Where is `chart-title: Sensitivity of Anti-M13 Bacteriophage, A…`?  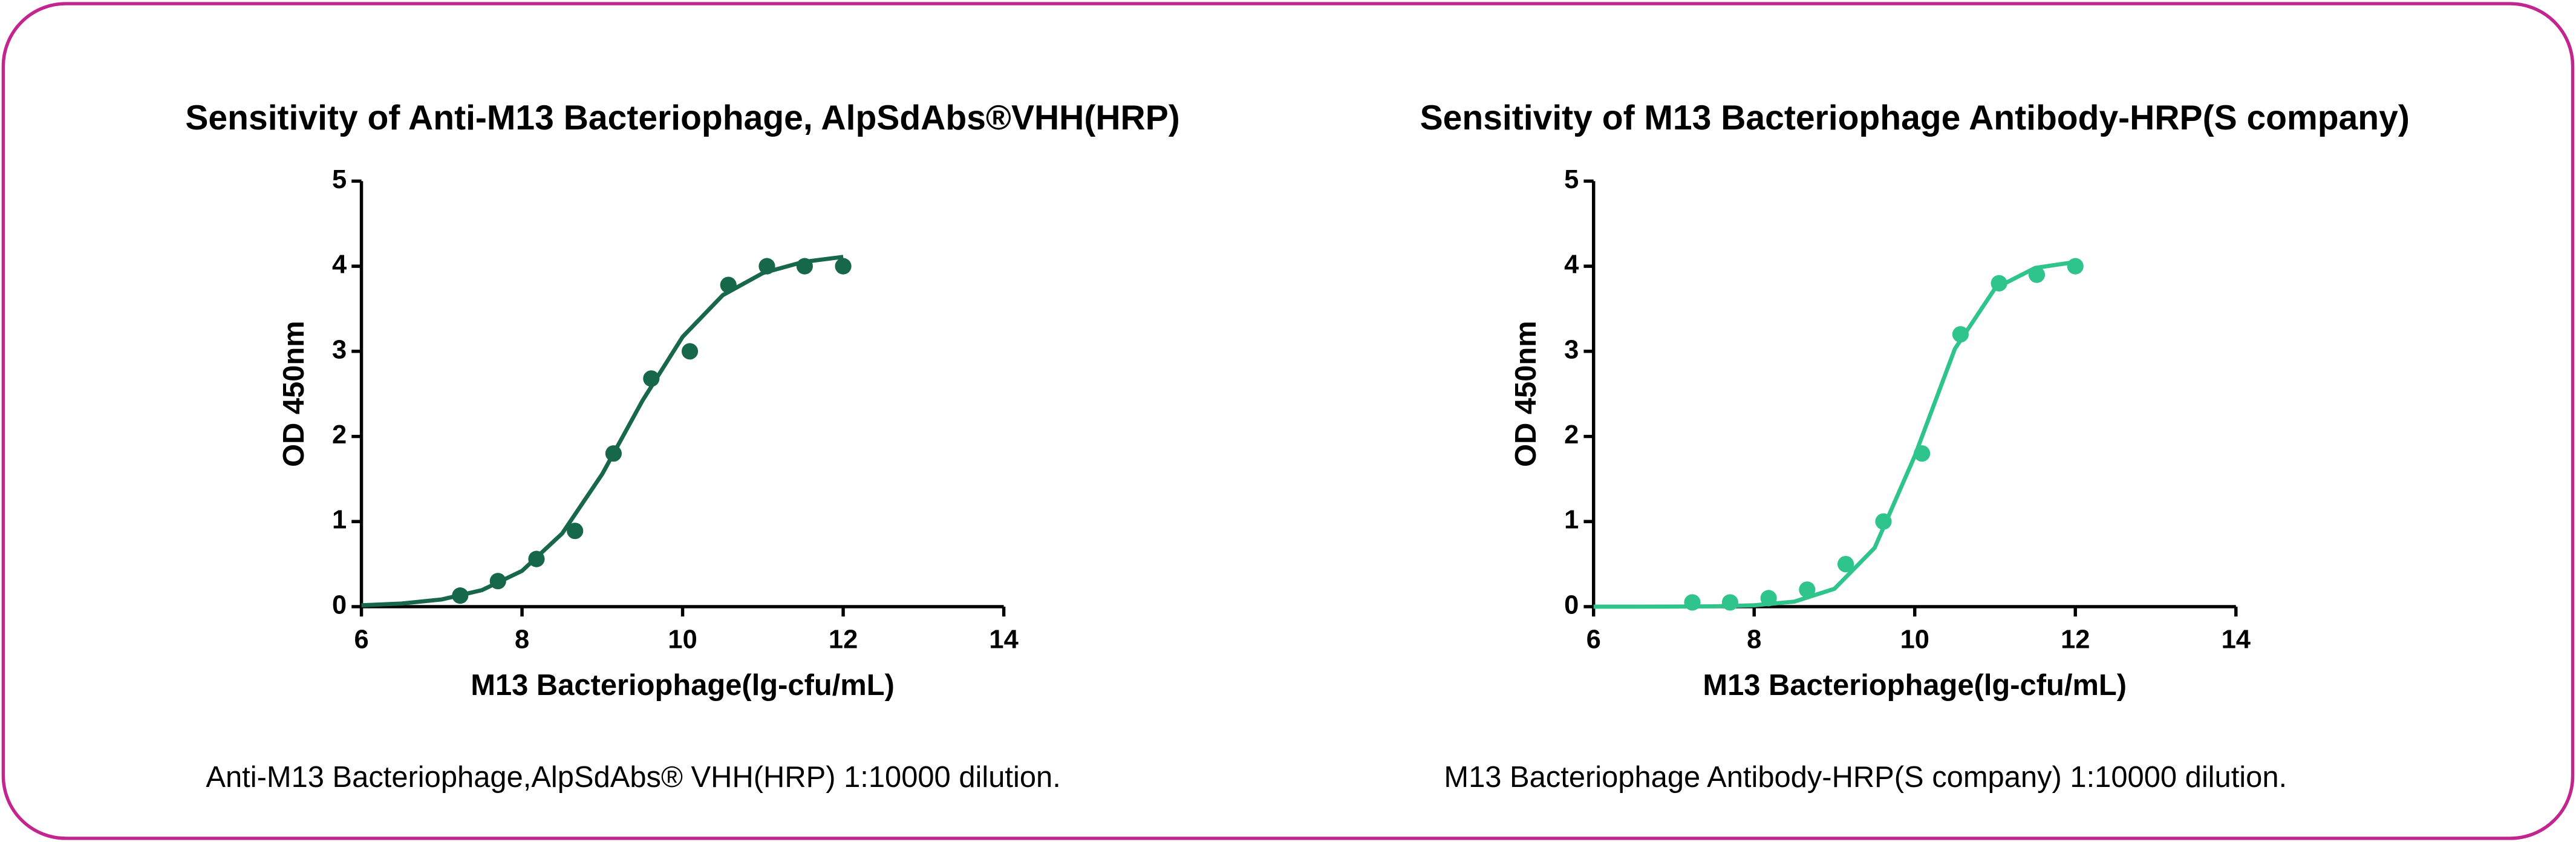
chart-title: Sensitivity of Anti-M13 Bacteriophage, A… is located at coordinates (682, 118).